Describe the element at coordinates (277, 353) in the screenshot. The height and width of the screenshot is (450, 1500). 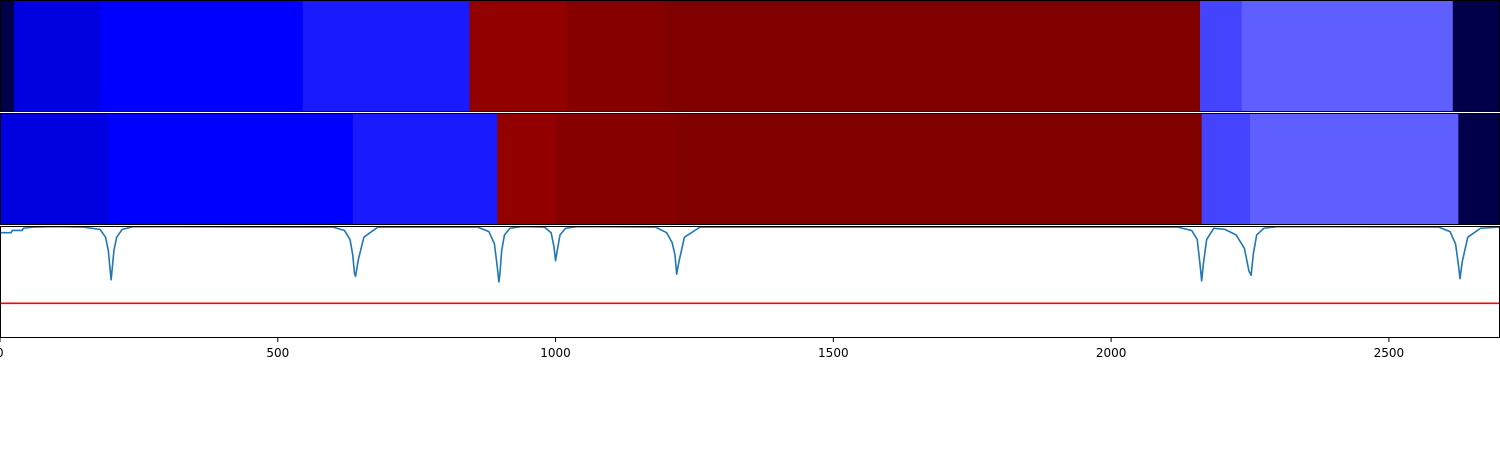
I see `x-tick-label: 500` at that location.